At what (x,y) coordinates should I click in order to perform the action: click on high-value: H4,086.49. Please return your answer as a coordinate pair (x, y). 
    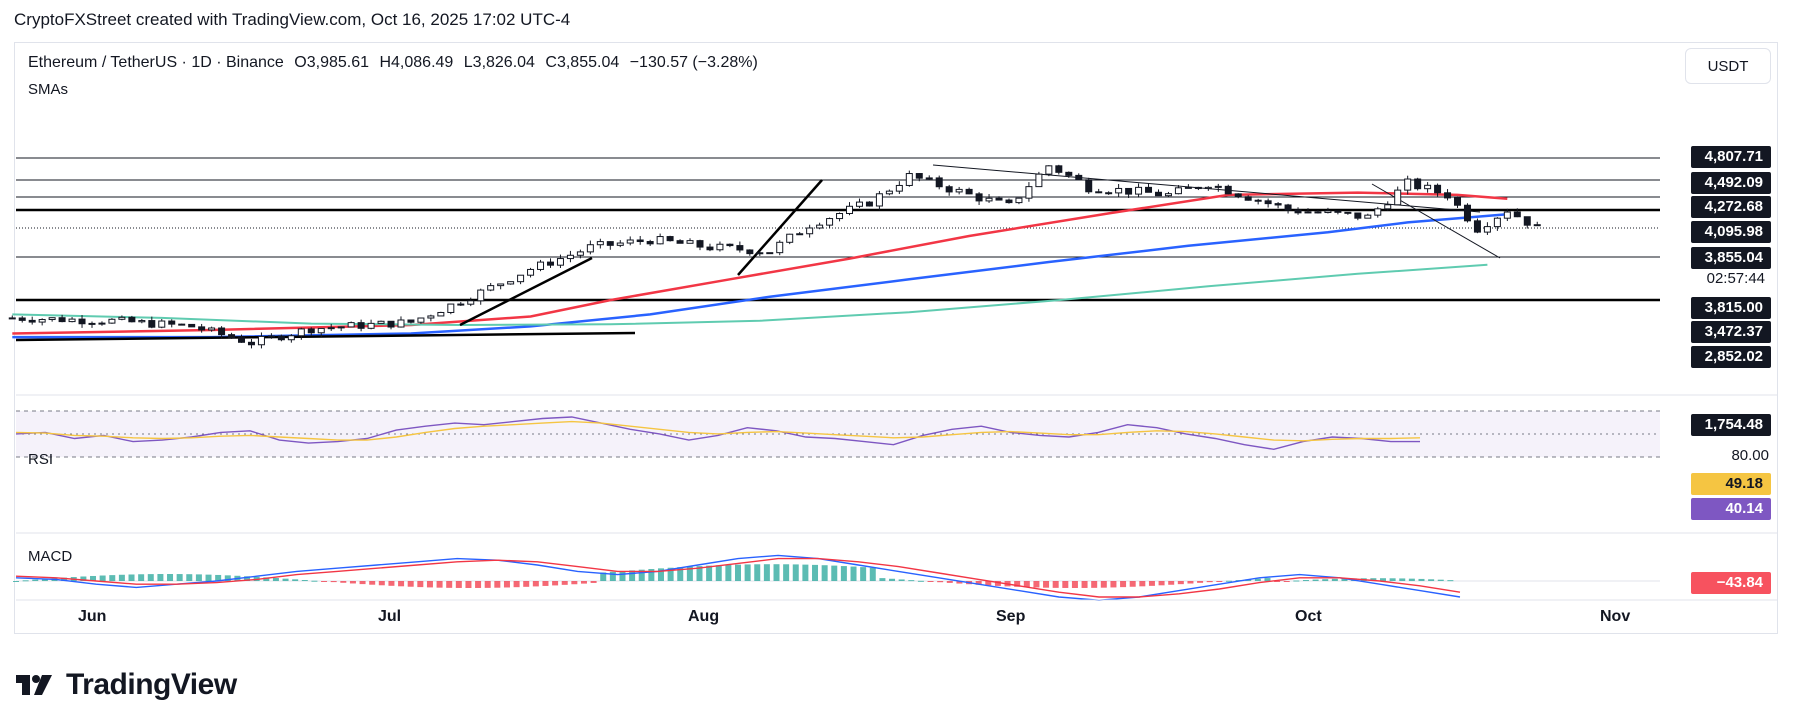
    Looking at the image, I should click on (416, 62).